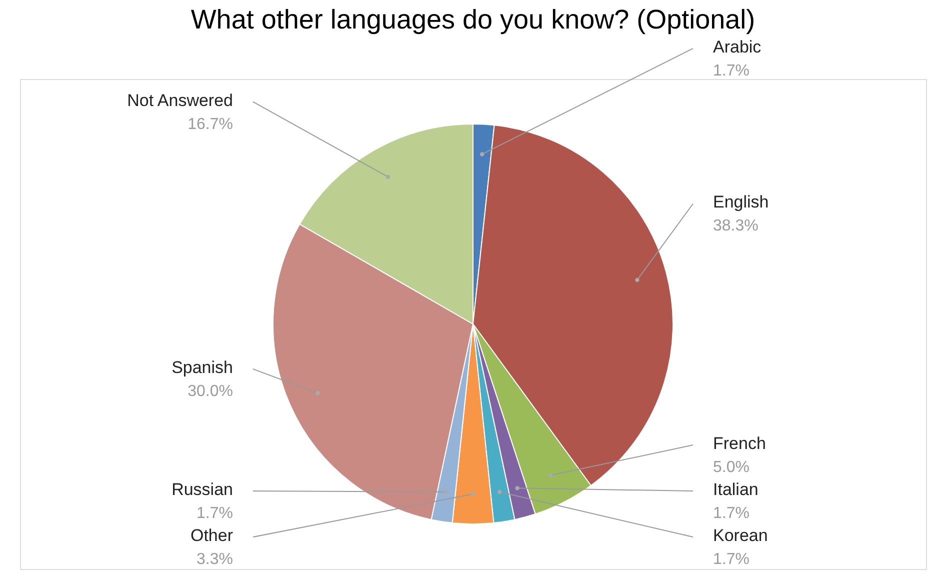  I want to click on slice-label: English, so click(741, 202).